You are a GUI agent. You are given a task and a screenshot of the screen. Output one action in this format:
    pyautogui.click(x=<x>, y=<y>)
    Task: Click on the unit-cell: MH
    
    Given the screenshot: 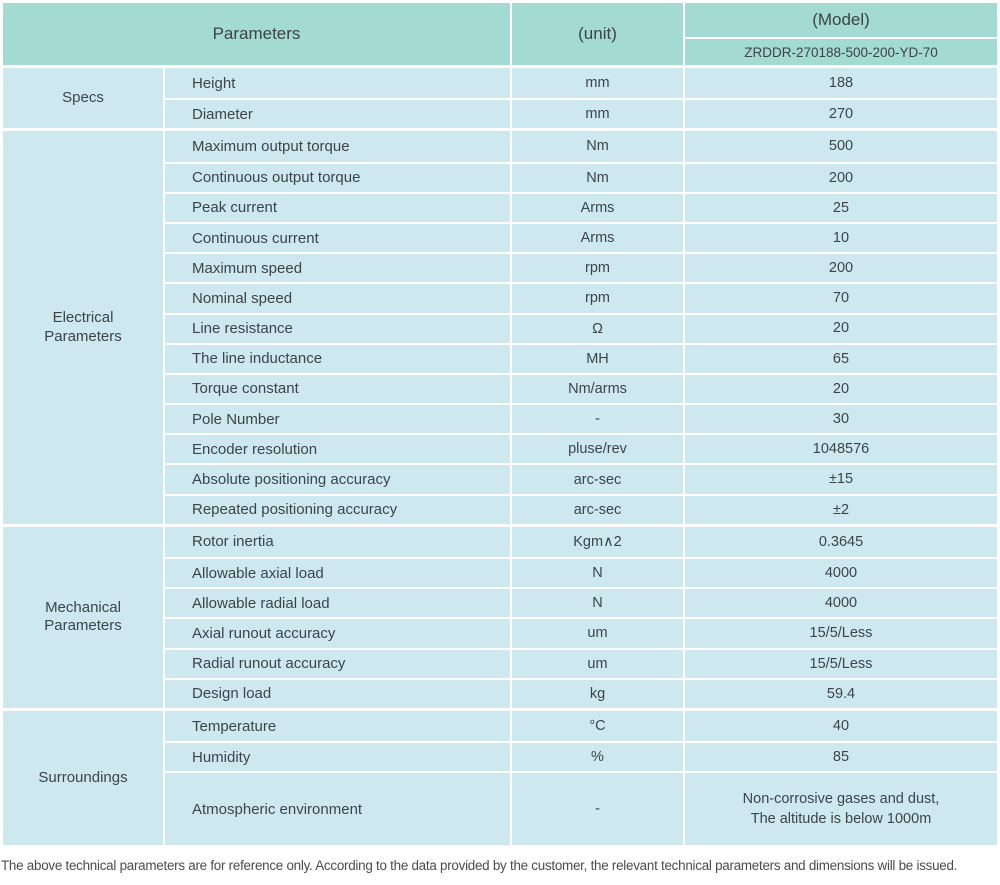 What is the action you would take?
    pyautogui.click(x=598, y=358)
    